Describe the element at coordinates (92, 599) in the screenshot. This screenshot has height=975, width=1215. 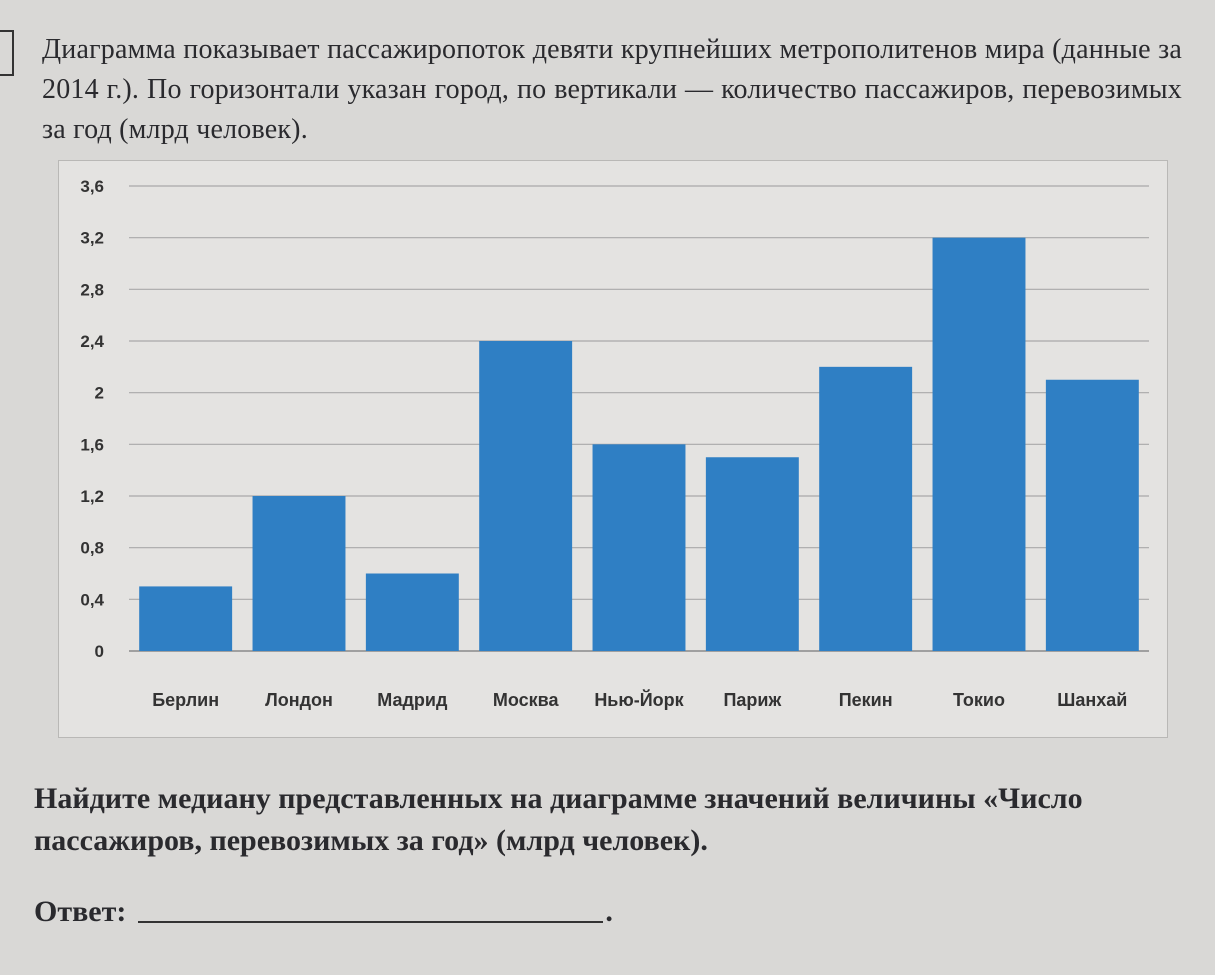
I see `y-tick-label: 0,4` at that location.